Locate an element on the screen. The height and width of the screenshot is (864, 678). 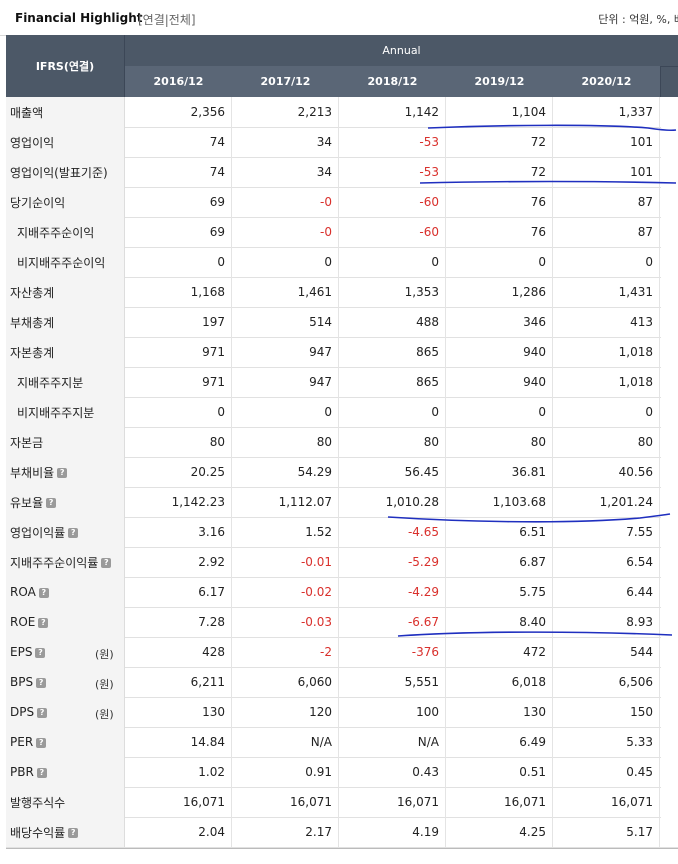
table-cell: 865 is located at coordinates (392, 352).